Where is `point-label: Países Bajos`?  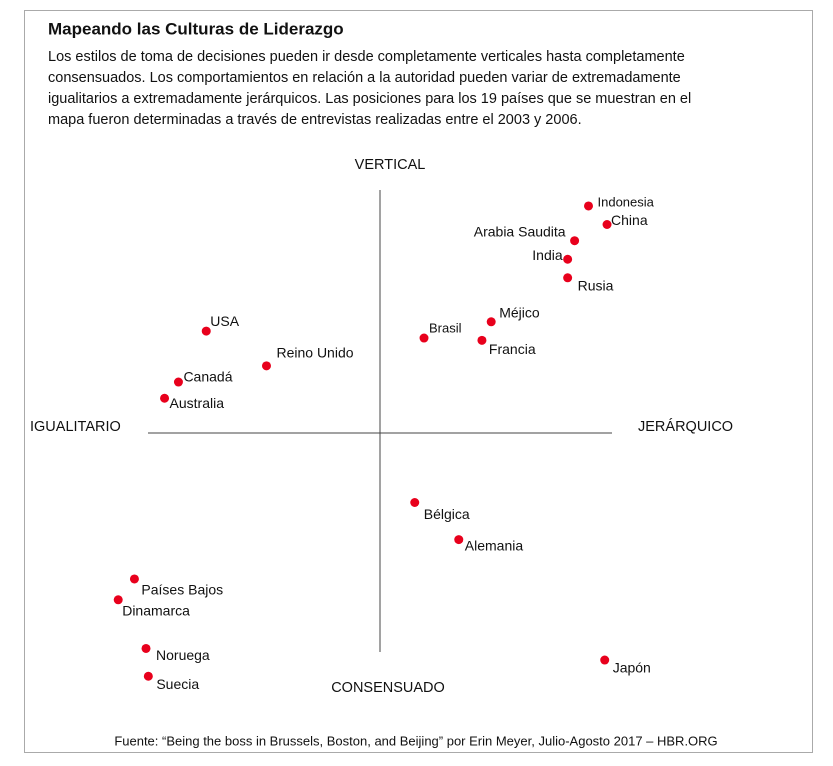
point-label: Países Bajos is located at coordinates (182, 590).